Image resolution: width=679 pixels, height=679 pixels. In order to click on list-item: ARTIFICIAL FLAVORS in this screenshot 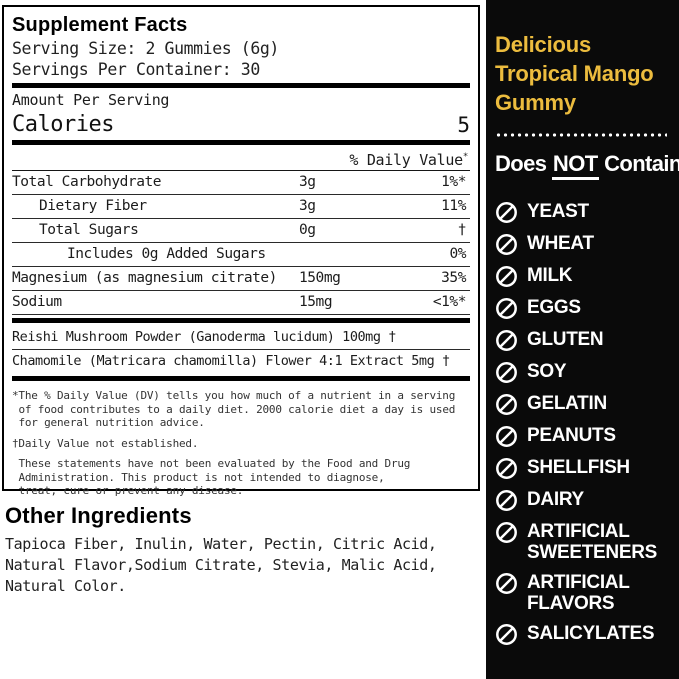, I will do `click(585, 593)`.